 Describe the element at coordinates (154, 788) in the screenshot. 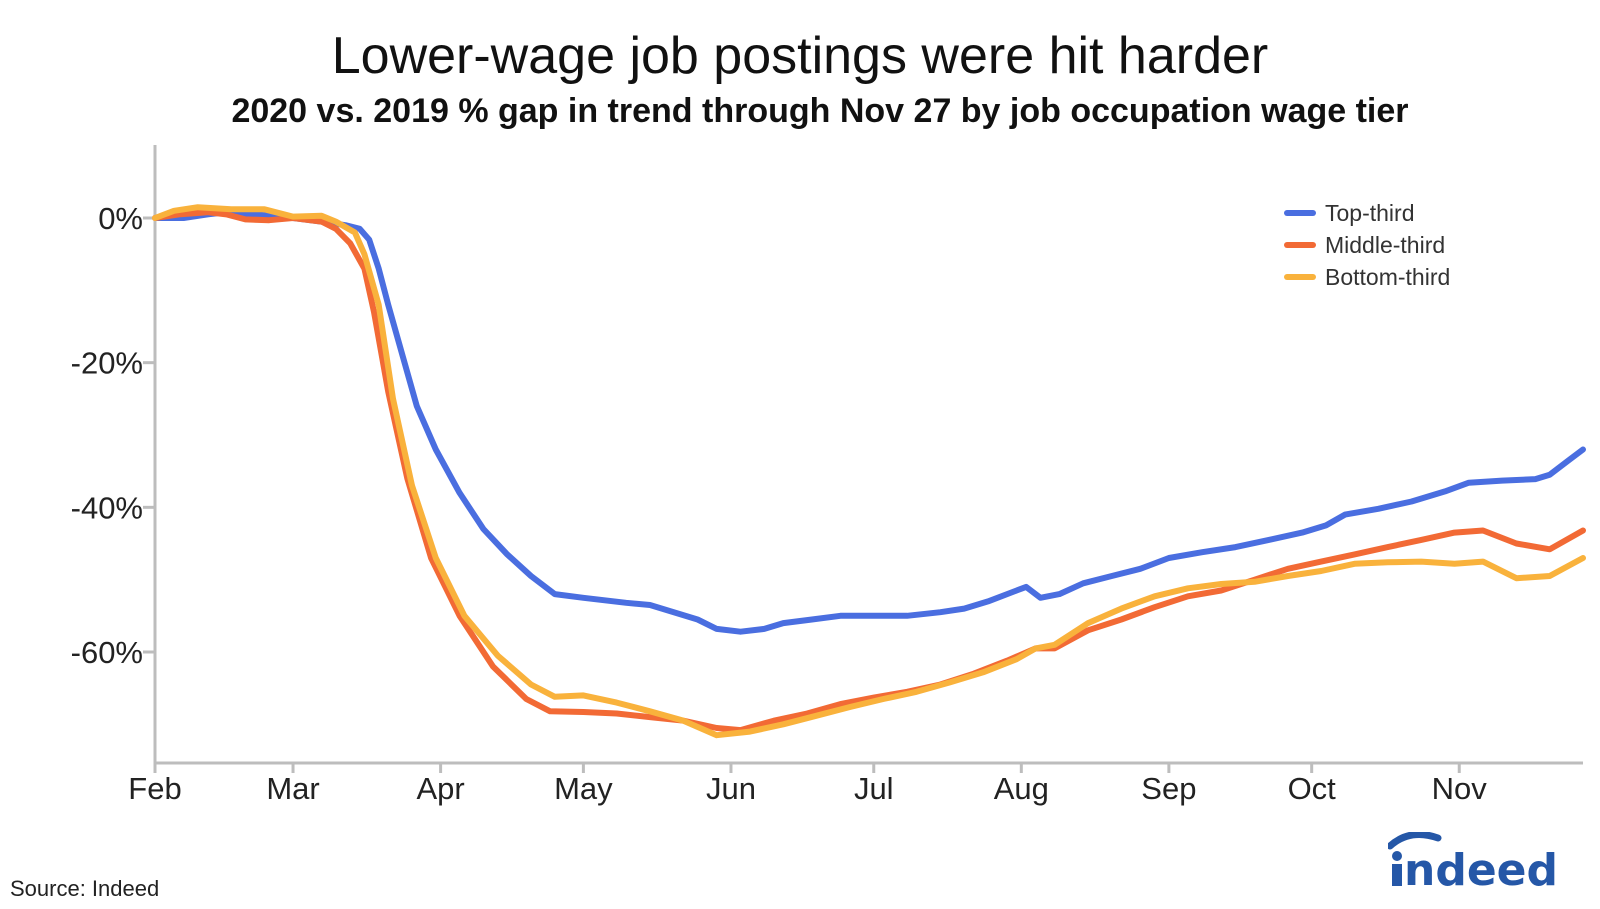

I see `x-tick-label: Feb` at that location.